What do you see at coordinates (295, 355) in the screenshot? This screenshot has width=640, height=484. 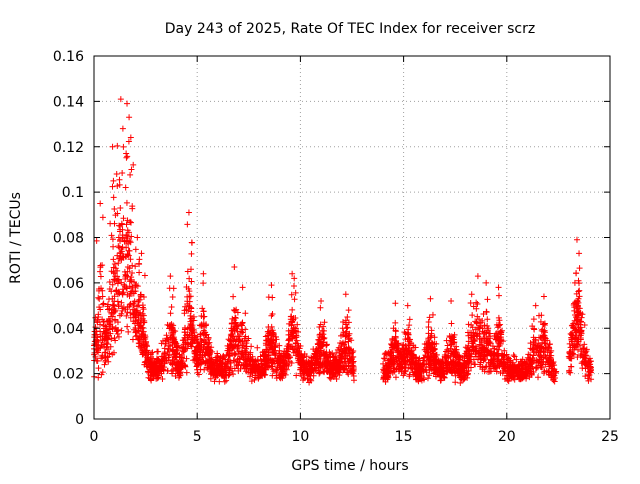 I see `data-point-1925` at bounding box center [295, 355].